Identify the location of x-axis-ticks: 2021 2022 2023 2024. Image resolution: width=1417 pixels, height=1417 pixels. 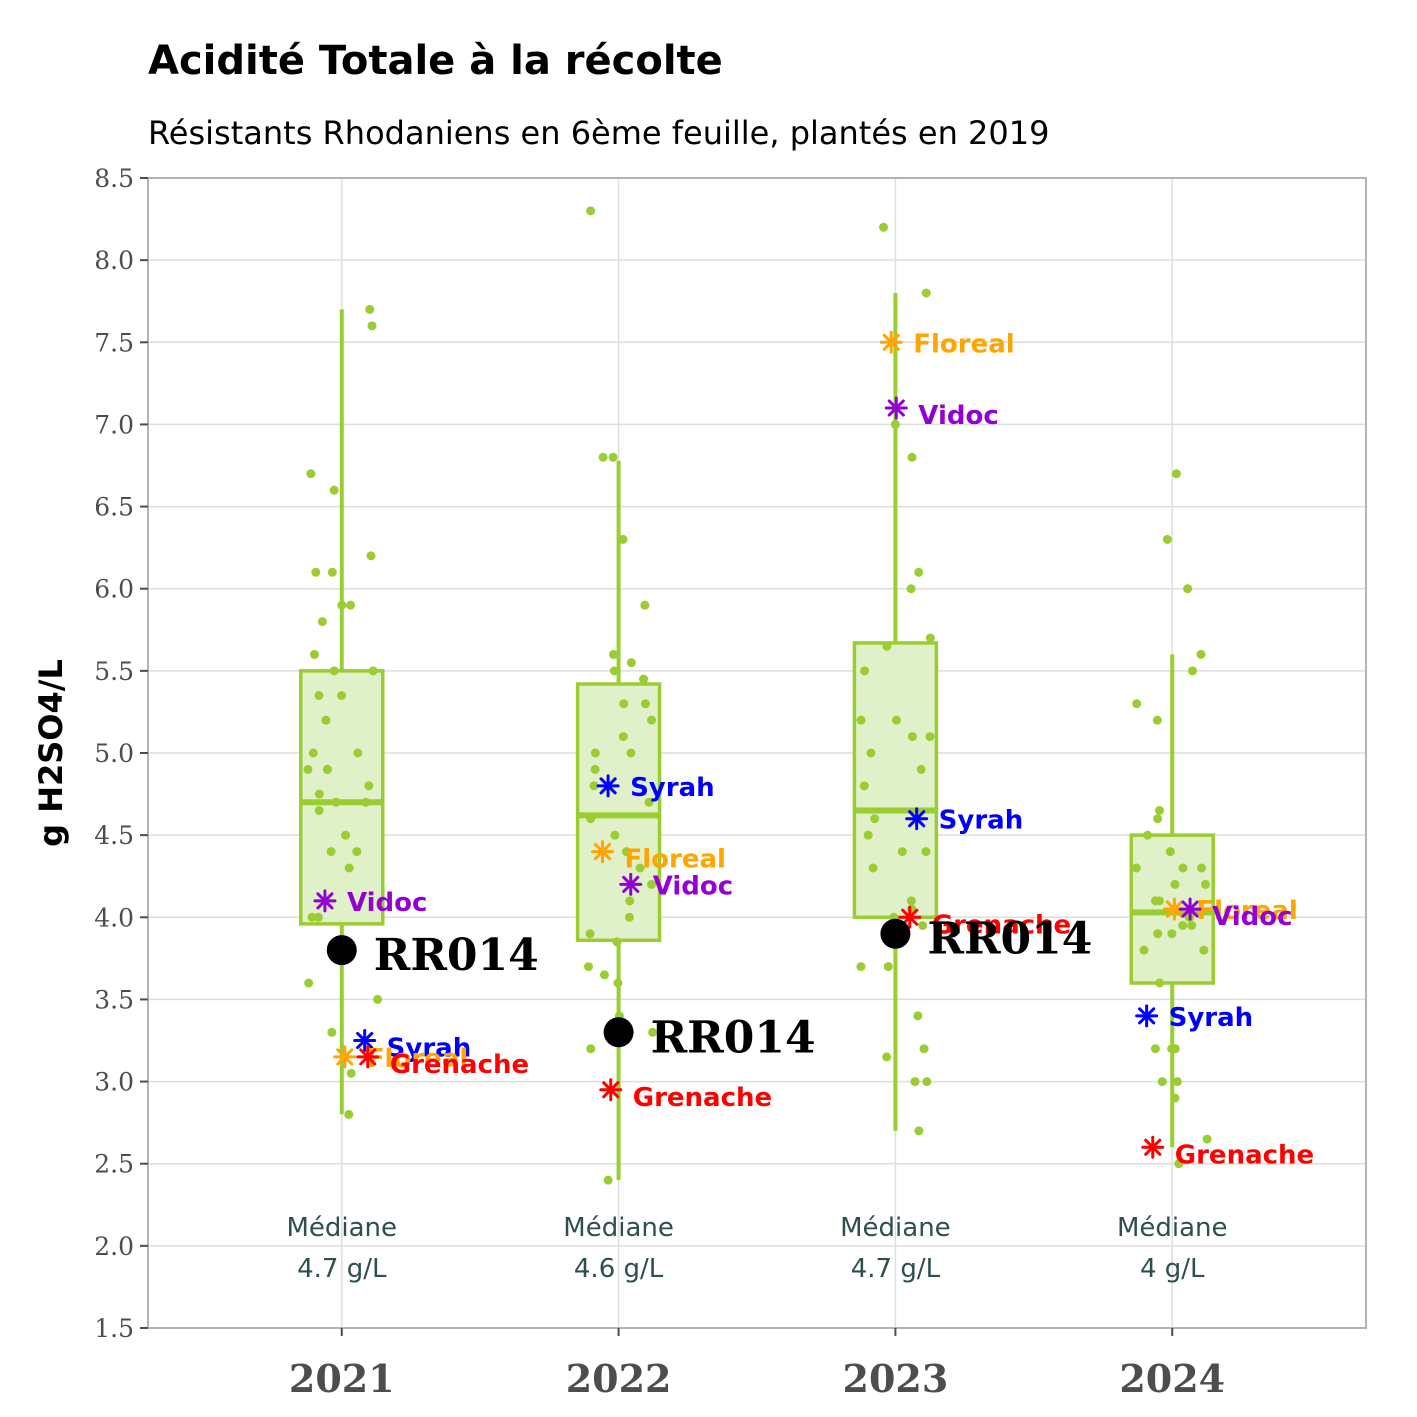
(757, 1364).